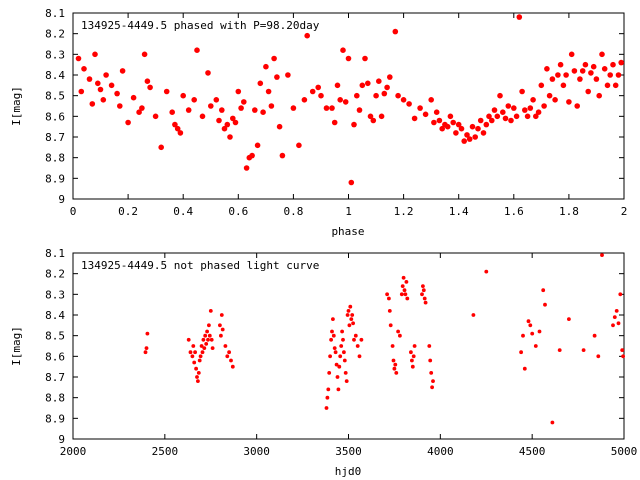  What do you see at coordinates (347, 231) in the screenshot?
I see `phased-x-axis-label: phase` at bounding box center [347, 231].